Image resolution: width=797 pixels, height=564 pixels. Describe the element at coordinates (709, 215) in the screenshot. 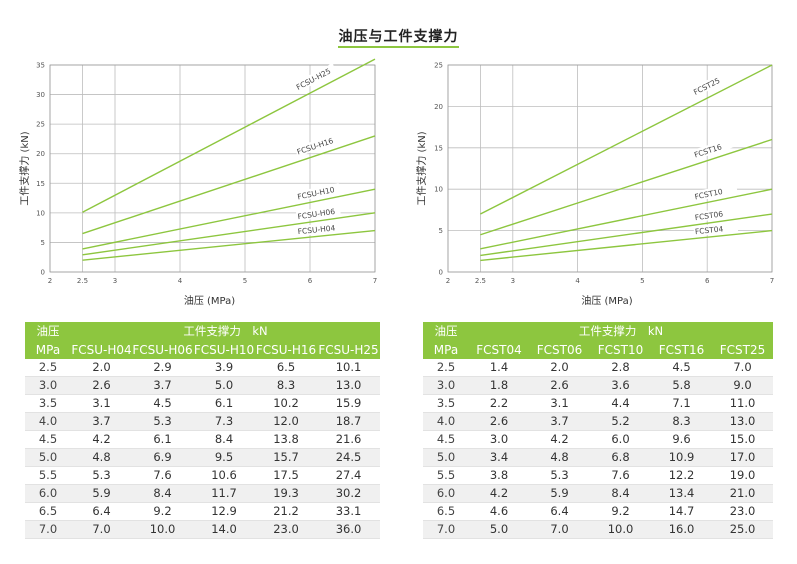

I see `series-label-text: FCST06` at that location.